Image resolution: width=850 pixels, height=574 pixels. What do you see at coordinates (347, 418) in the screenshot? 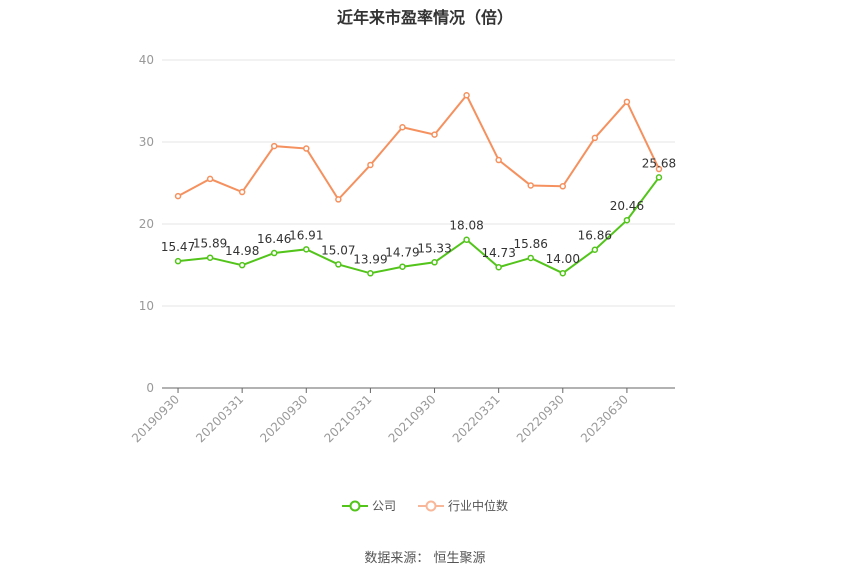
I see `x-tick-label: 20210331` at bounding box center [347, 418].